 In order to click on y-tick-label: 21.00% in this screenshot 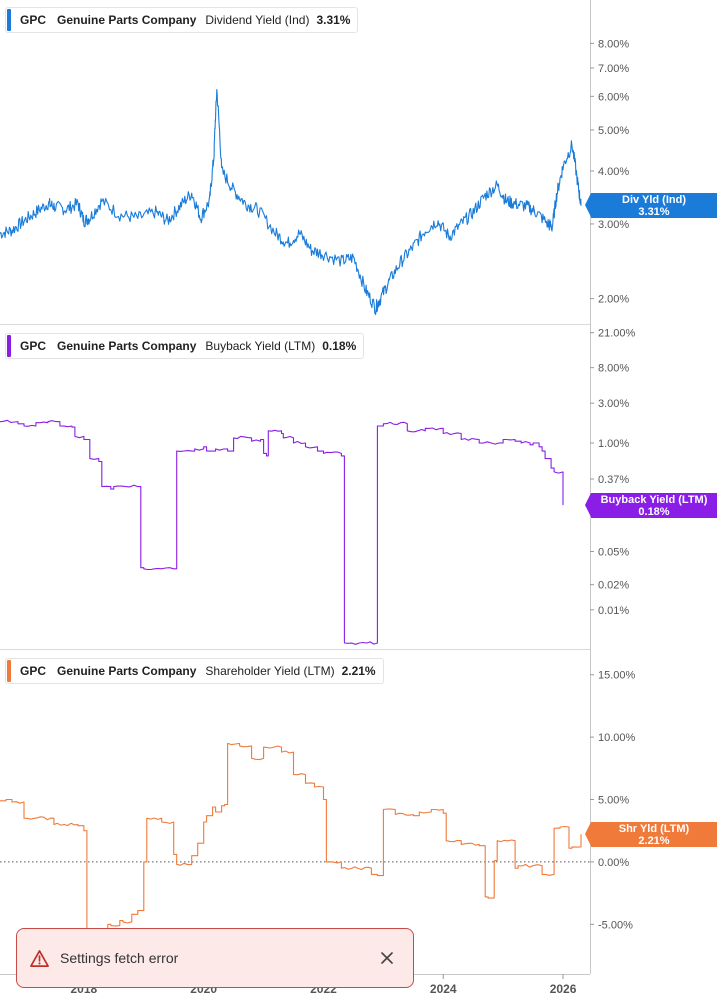, I will do `click(617, 334)`.